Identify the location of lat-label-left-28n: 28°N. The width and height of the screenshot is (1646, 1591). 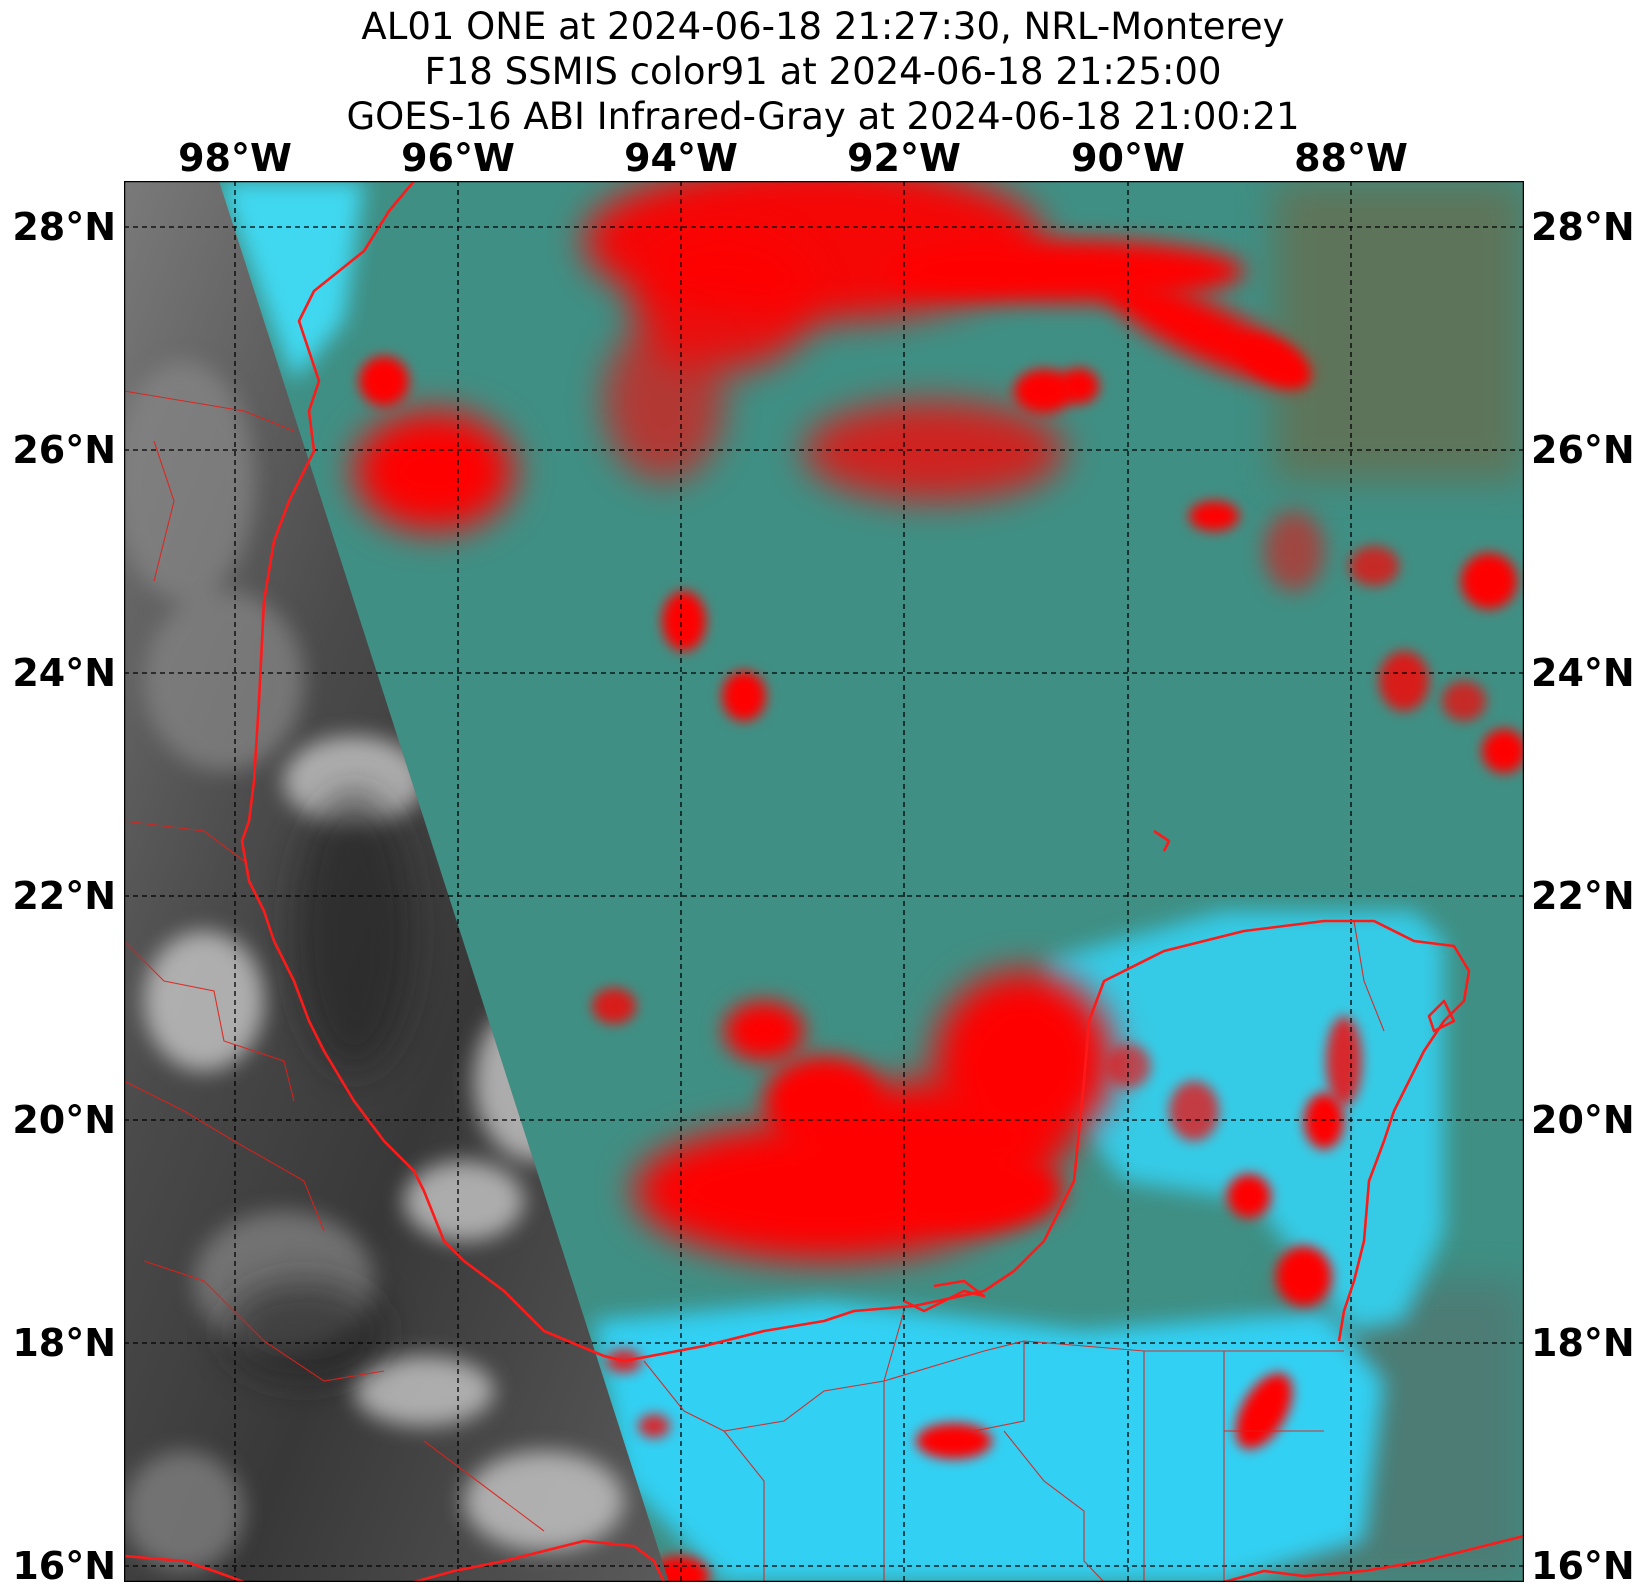
(64, 227).